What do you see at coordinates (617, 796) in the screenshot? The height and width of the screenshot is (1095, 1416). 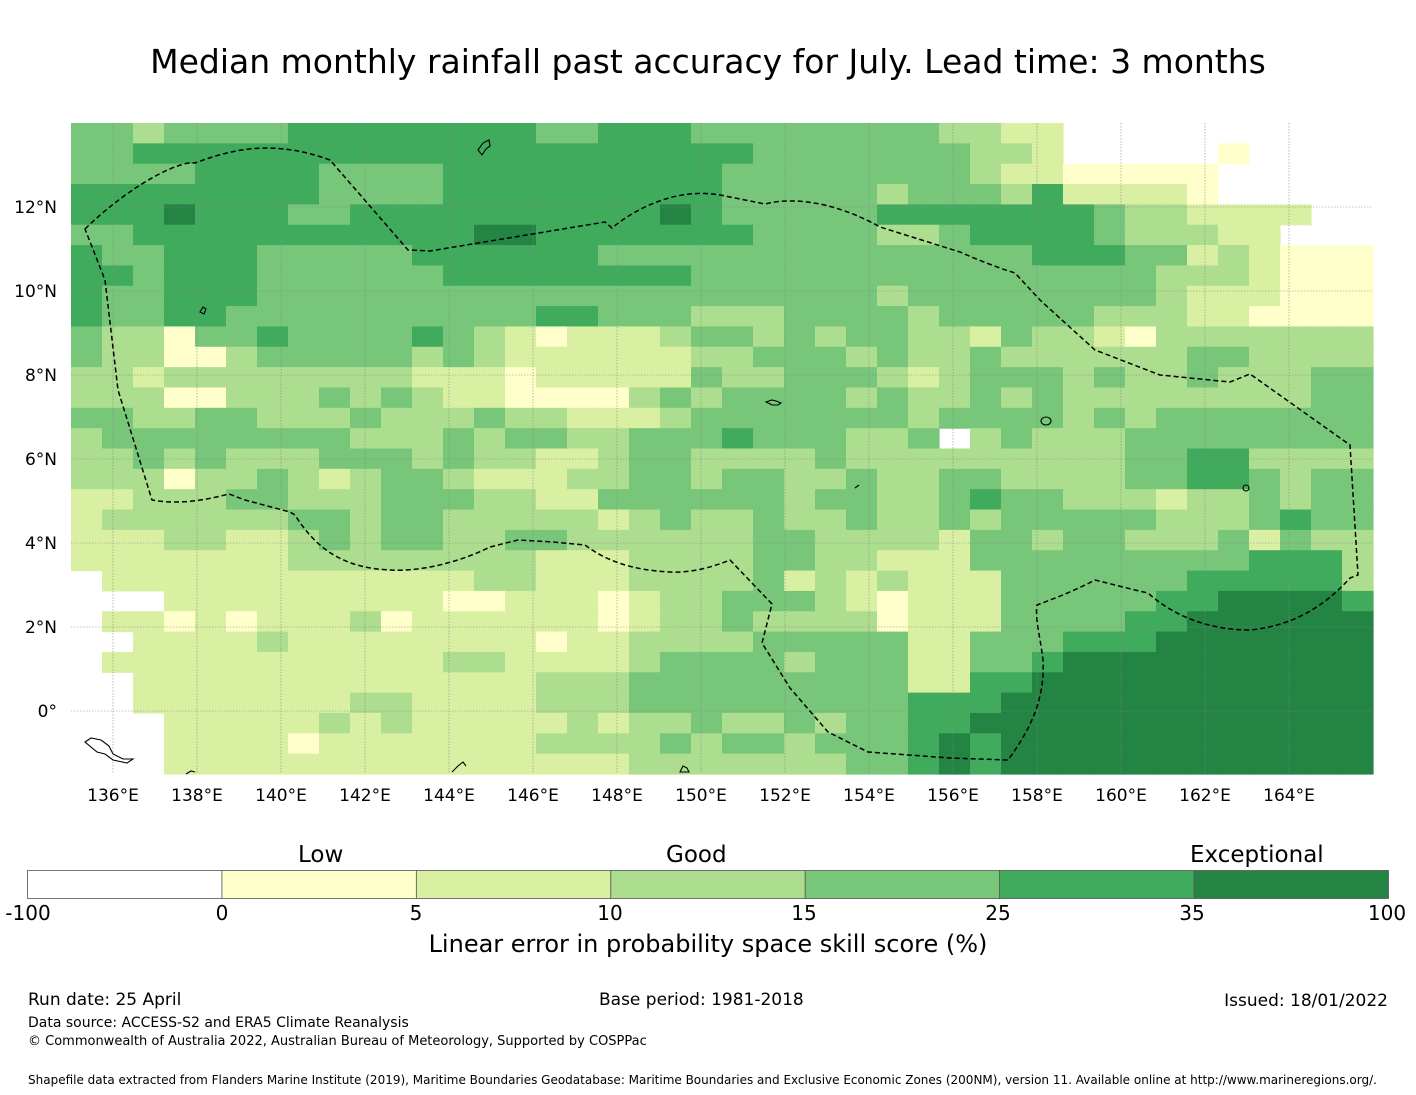 I see `x-tick-label: 148°E` at bounding box center [617, 796].